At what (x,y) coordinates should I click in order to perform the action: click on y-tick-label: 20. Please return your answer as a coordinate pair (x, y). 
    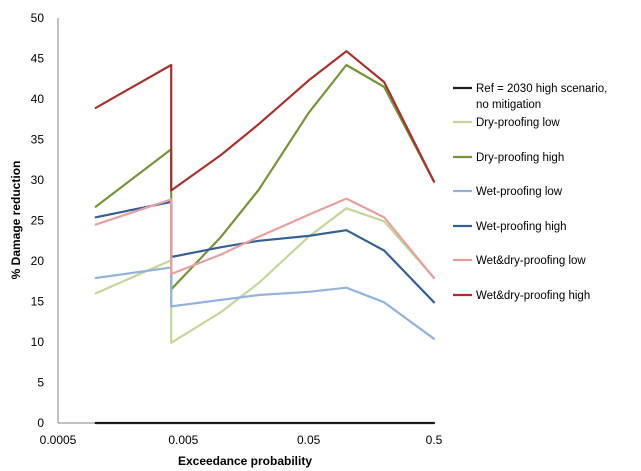
    Looking at the image, I should click on (38, 261).